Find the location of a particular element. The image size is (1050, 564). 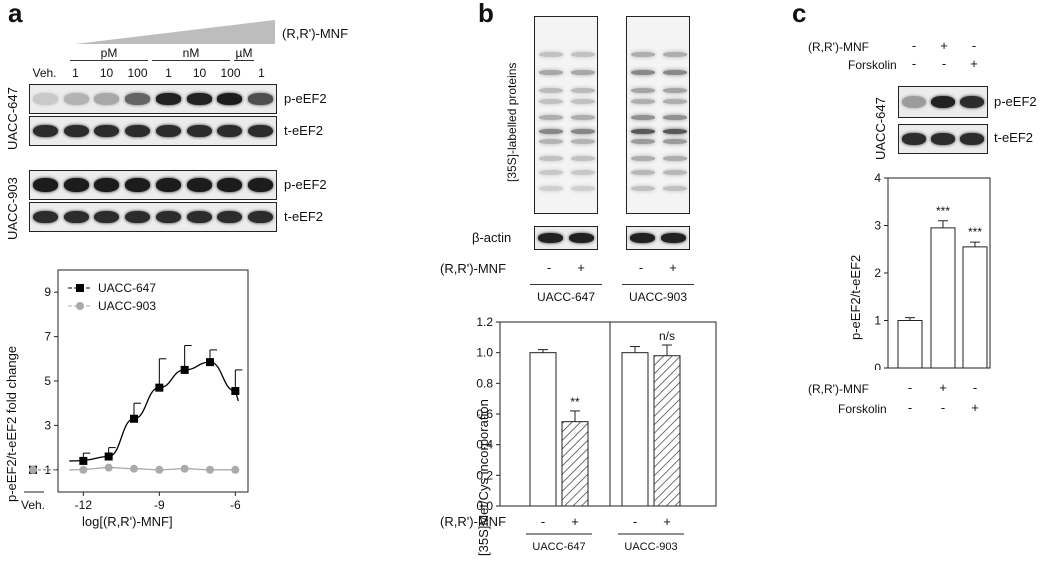

blot-903-t-eef2 is located at coordinates (153, 217).